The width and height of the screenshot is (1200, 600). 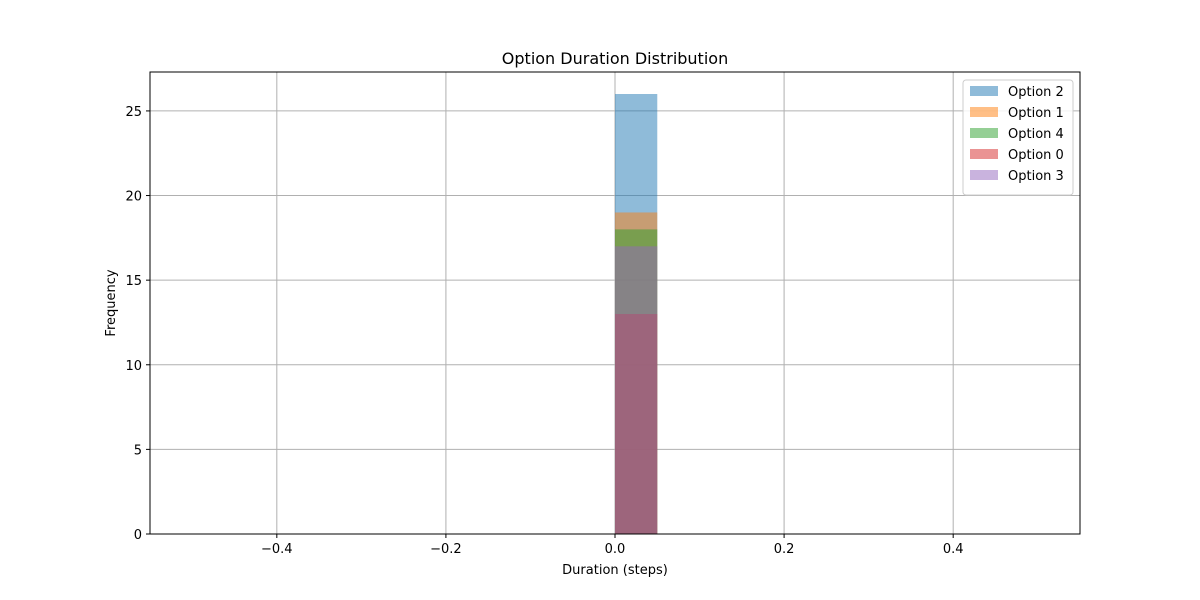 I want to click on y-tick-label: 0, so click(x=138, y=535).